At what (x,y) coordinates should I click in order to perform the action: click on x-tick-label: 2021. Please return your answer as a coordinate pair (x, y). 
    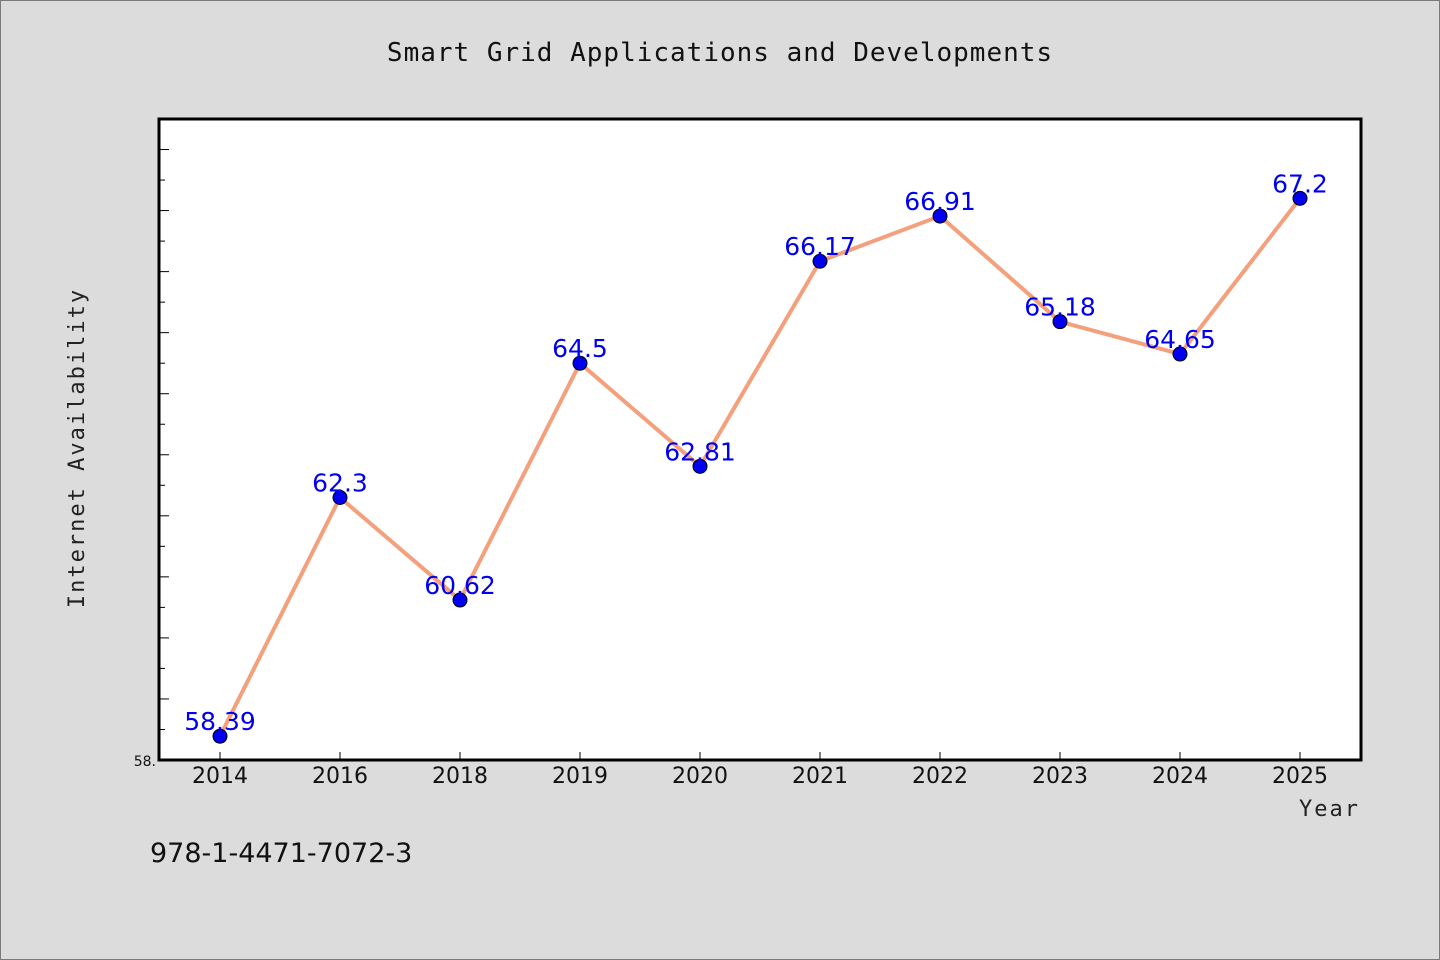
    Looking at the image, I should click on (820, 776).